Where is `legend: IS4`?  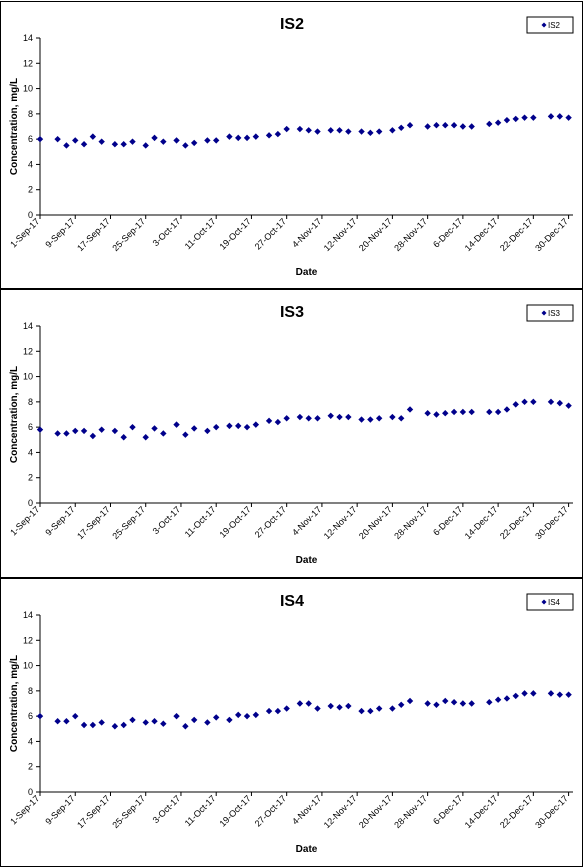 legend: IS4 is located at coordinates (550, 602).